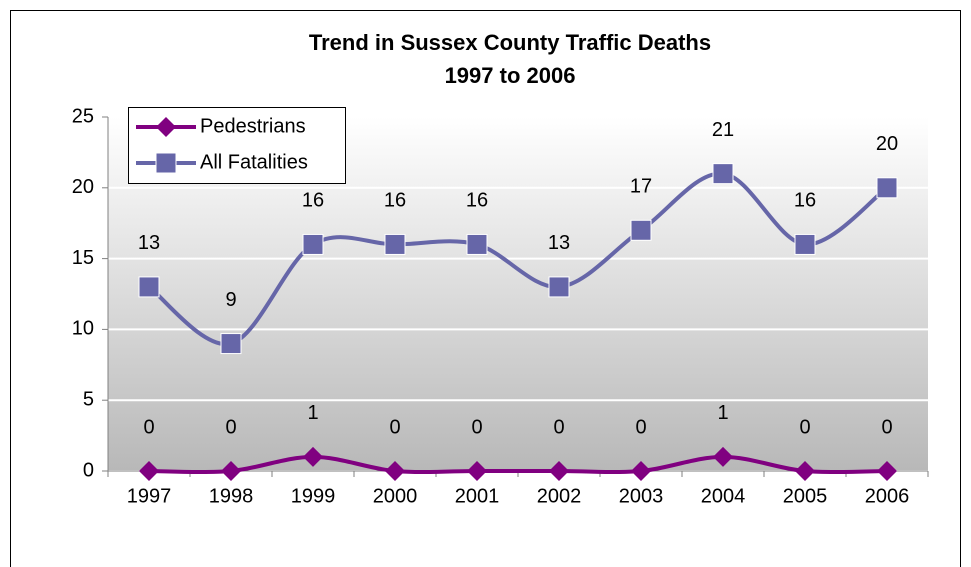  Describe the element at coordinates (313, 496) in the screenshot. I see `x-tick-label: 1999` at that location.